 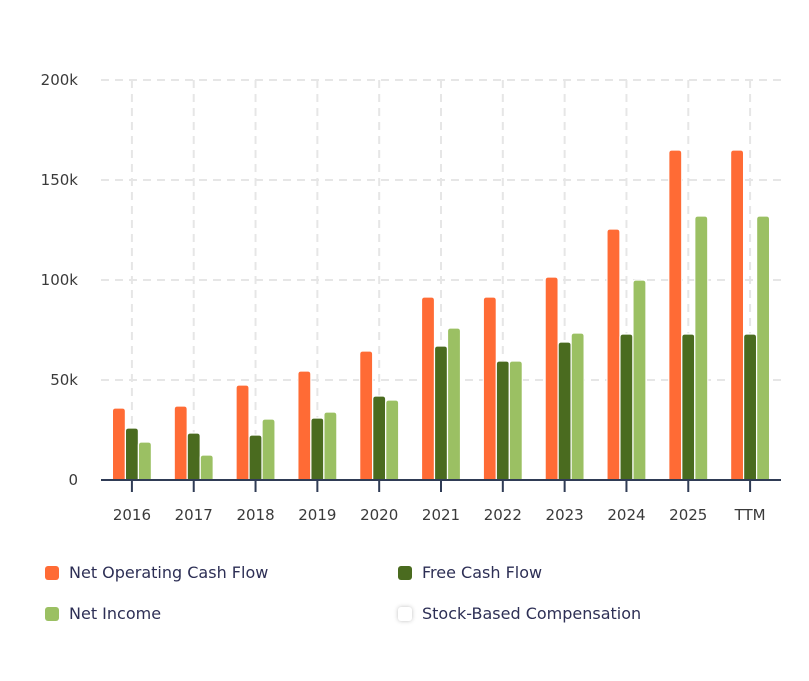 I want to click on bar-net-operating-cash-flow-ttm, so click(x=737, y=315).